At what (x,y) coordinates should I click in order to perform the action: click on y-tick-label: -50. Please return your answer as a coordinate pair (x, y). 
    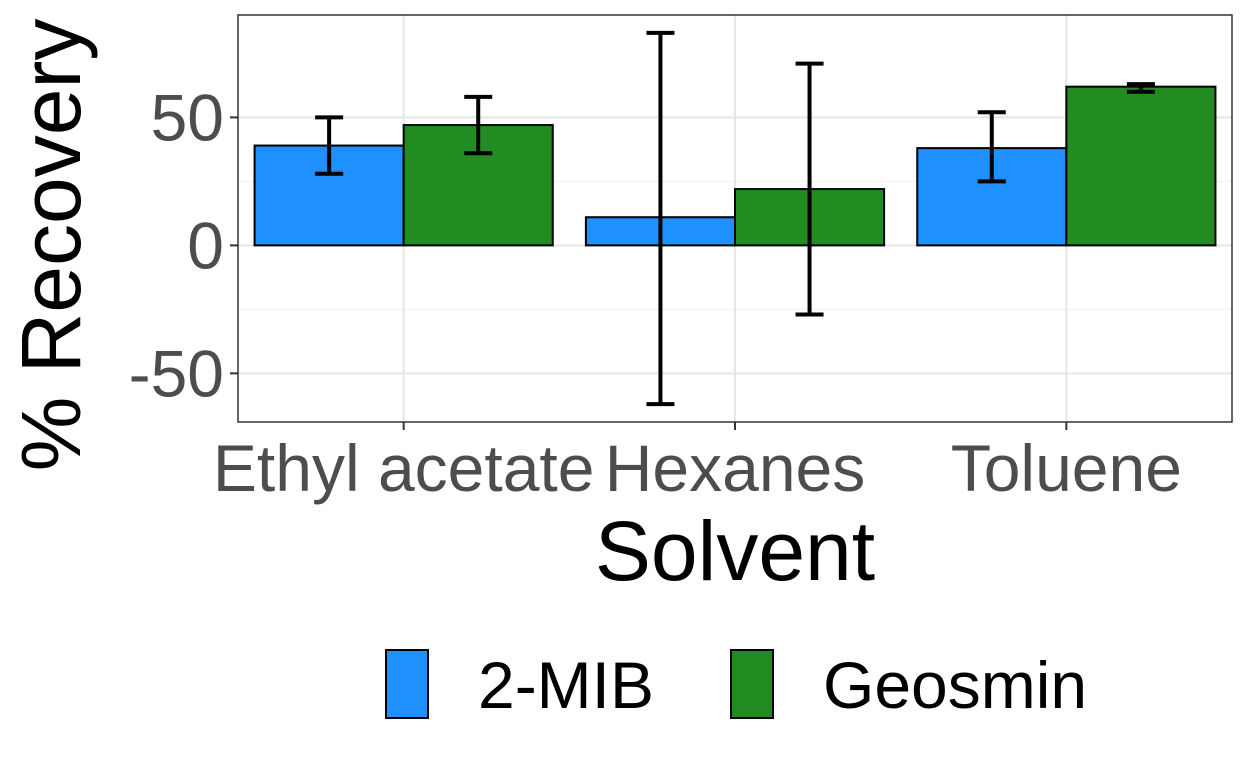
    Looking at the image, I should click on (176, 373).